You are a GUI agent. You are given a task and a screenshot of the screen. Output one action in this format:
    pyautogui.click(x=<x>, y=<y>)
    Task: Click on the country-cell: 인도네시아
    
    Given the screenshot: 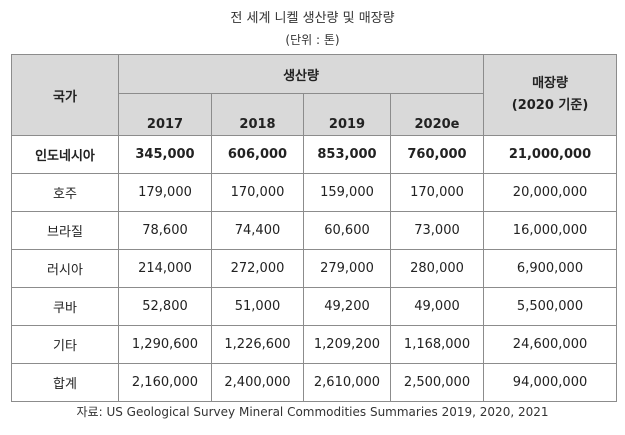 What is the action you would take?
    pyautogui.click(x=65, y=154)
    